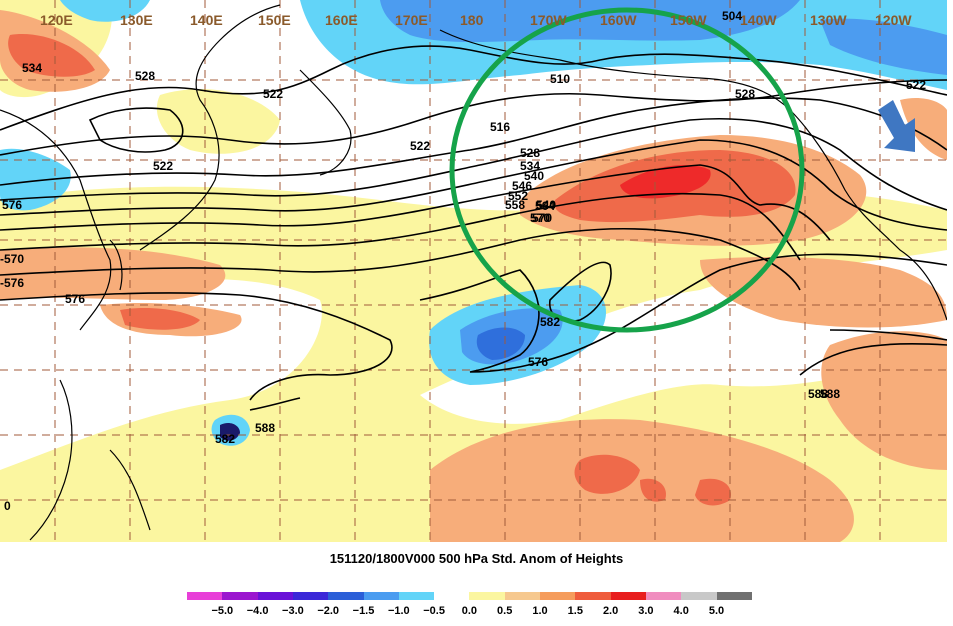 This screenshot has width=953, height=626. What do you see at coordinates (505, 611) in the screenshot?
I see `legend-label: 0.5` at bounding box center [505, 611].